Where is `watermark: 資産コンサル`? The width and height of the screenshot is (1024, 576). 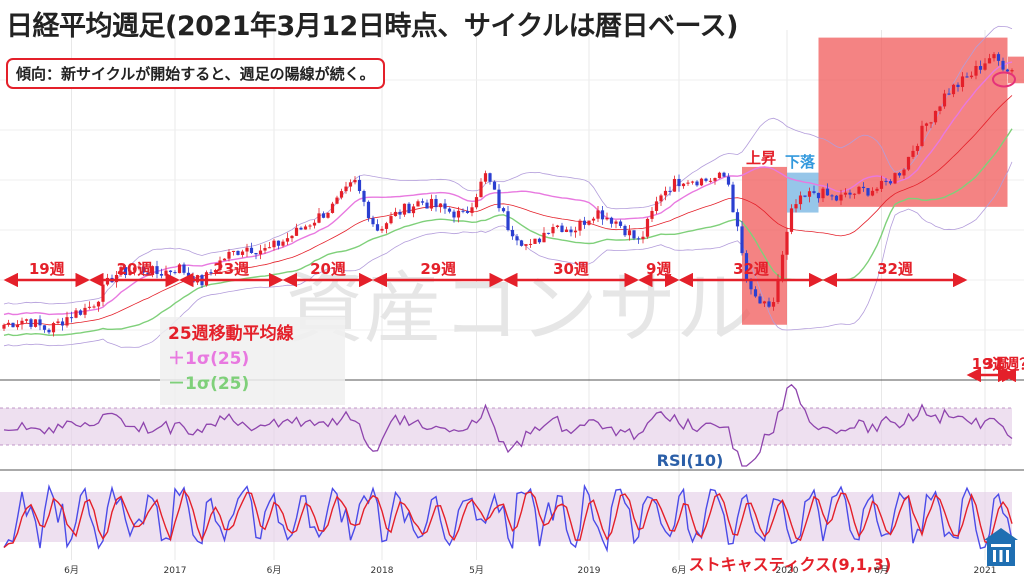
watermark: 資産コンサル is located at coordinates (520, 309).